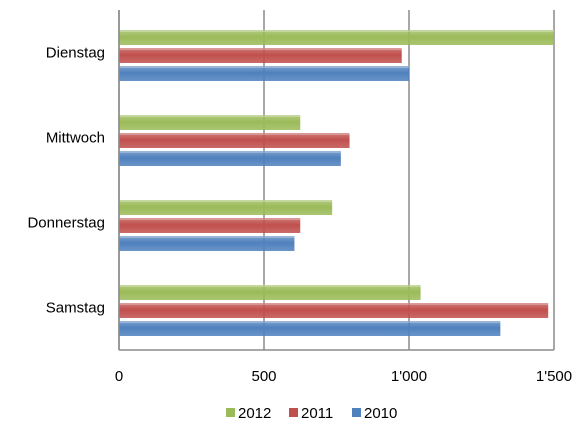  I want to click on bar-dienstag-2012, so click(336, 37).